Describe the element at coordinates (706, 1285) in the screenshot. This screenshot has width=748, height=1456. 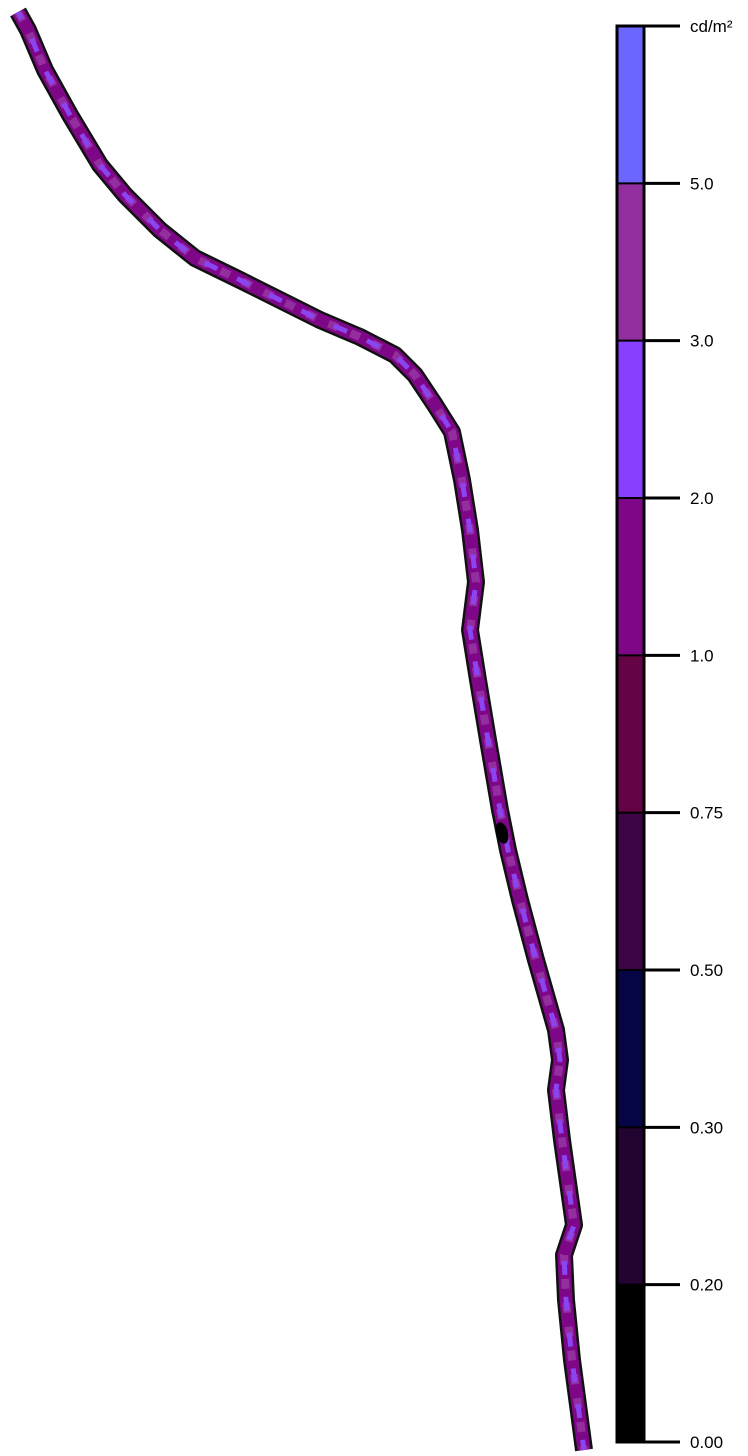
I see `legend-tick-label: 0.20` at that location.